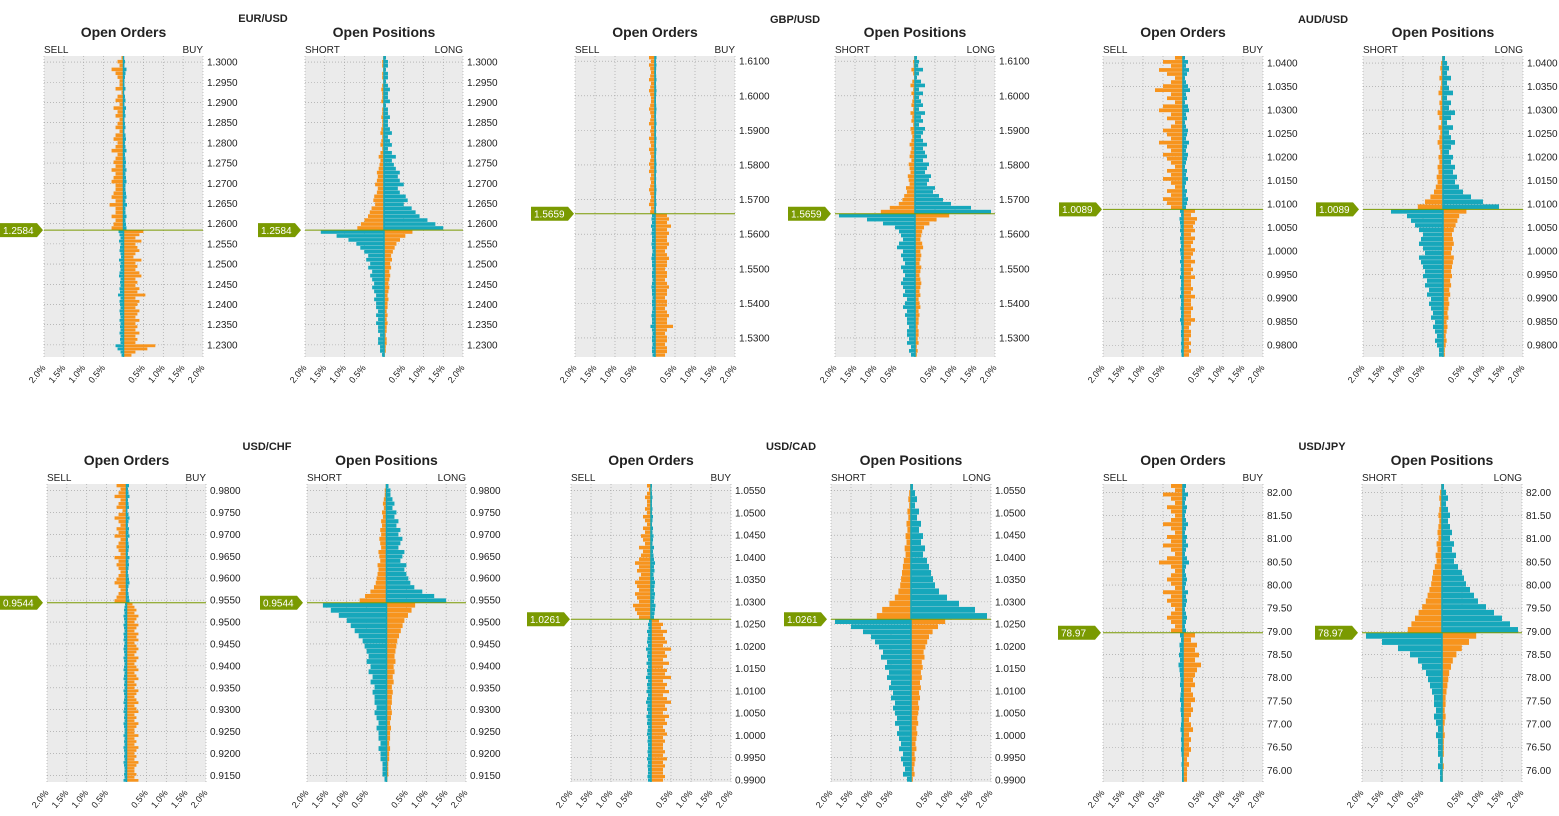 The height and width of the screenshot is (816, 1559). What do you see at coordinates (1216, 799) in the screenshot?
I see `x-tick-label: 1.0%` at bounding box center [1216, 799].